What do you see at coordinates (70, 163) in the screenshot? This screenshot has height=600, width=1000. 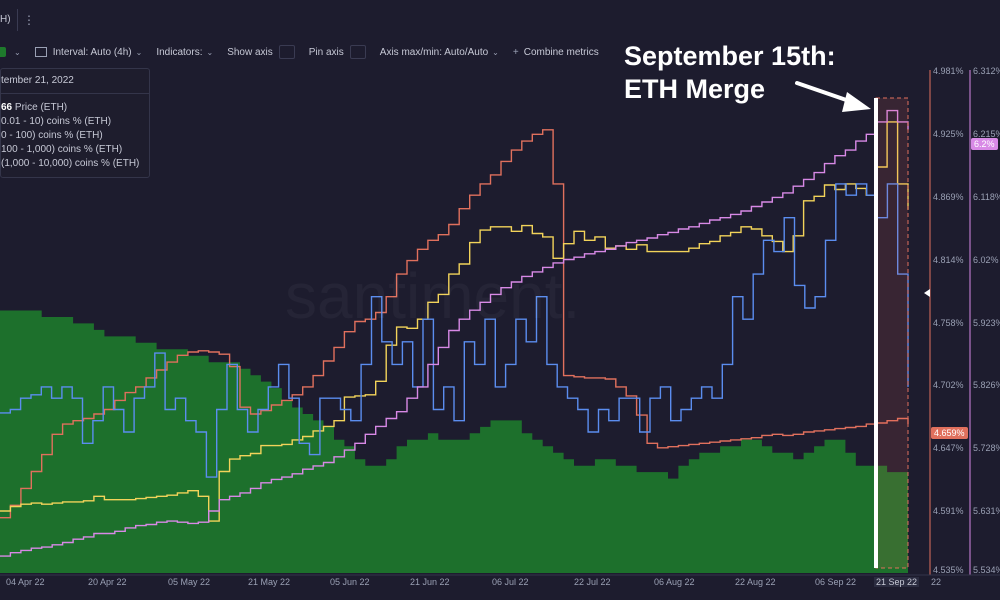 I see `tooltip-row: (1,000 - 10,000) coins % (ETH)` at bounding box center [70, 163].